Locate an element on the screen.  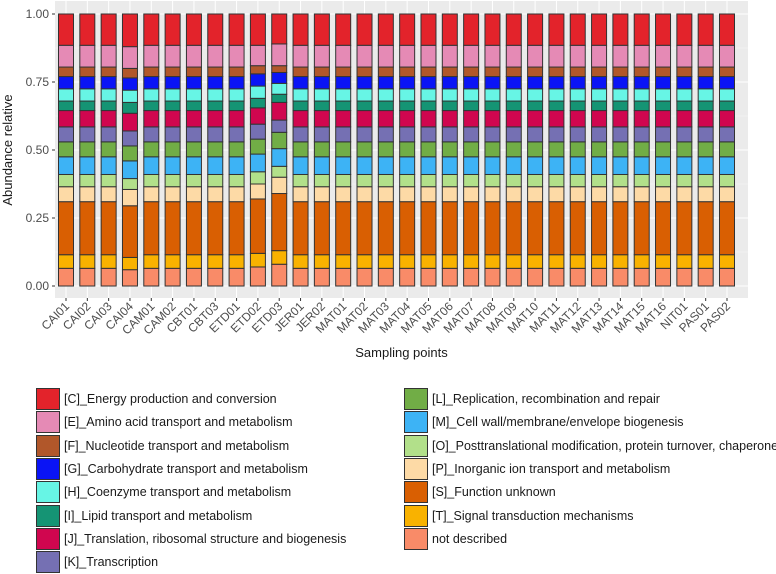
y-tick-label: 0.50 is located at coordinates (38, 150).